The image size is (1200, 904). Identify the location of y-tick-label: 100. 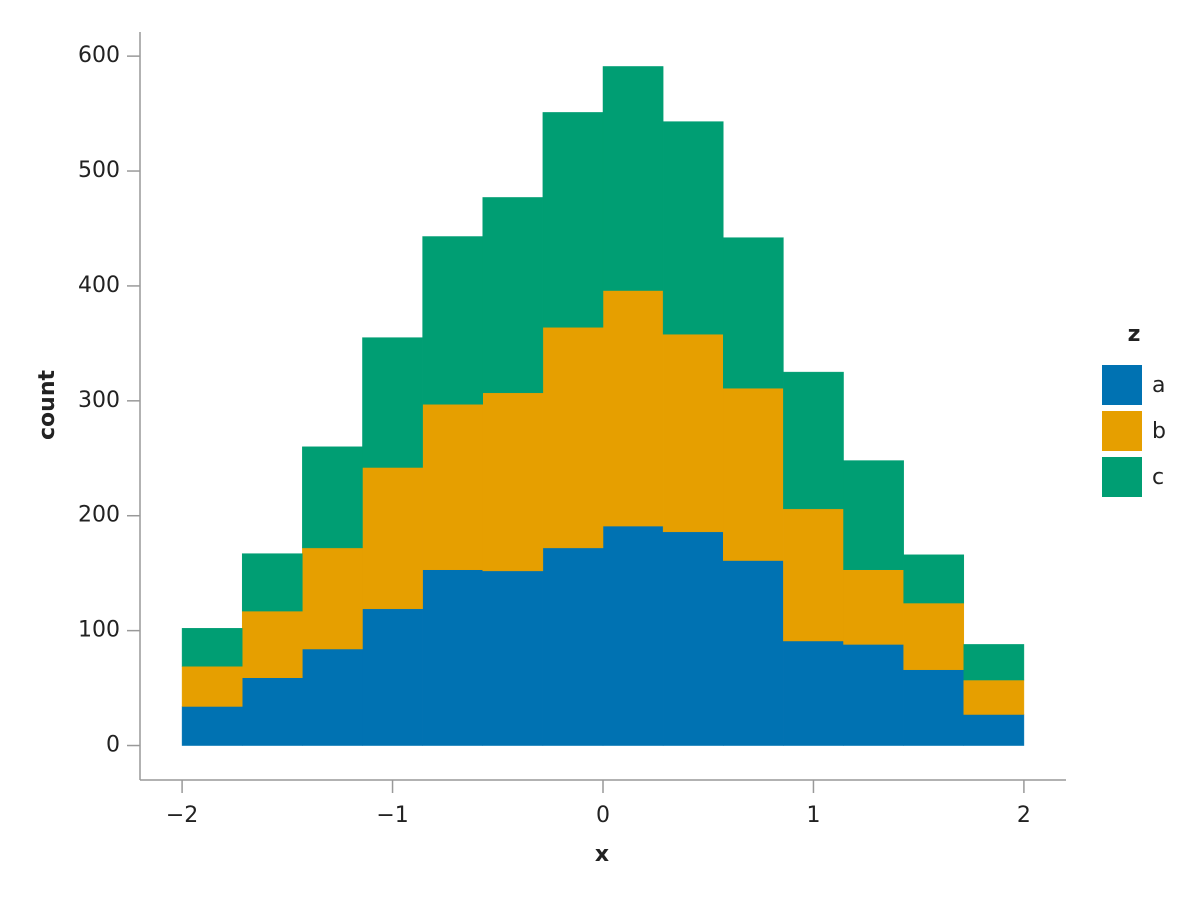
(99, 630).